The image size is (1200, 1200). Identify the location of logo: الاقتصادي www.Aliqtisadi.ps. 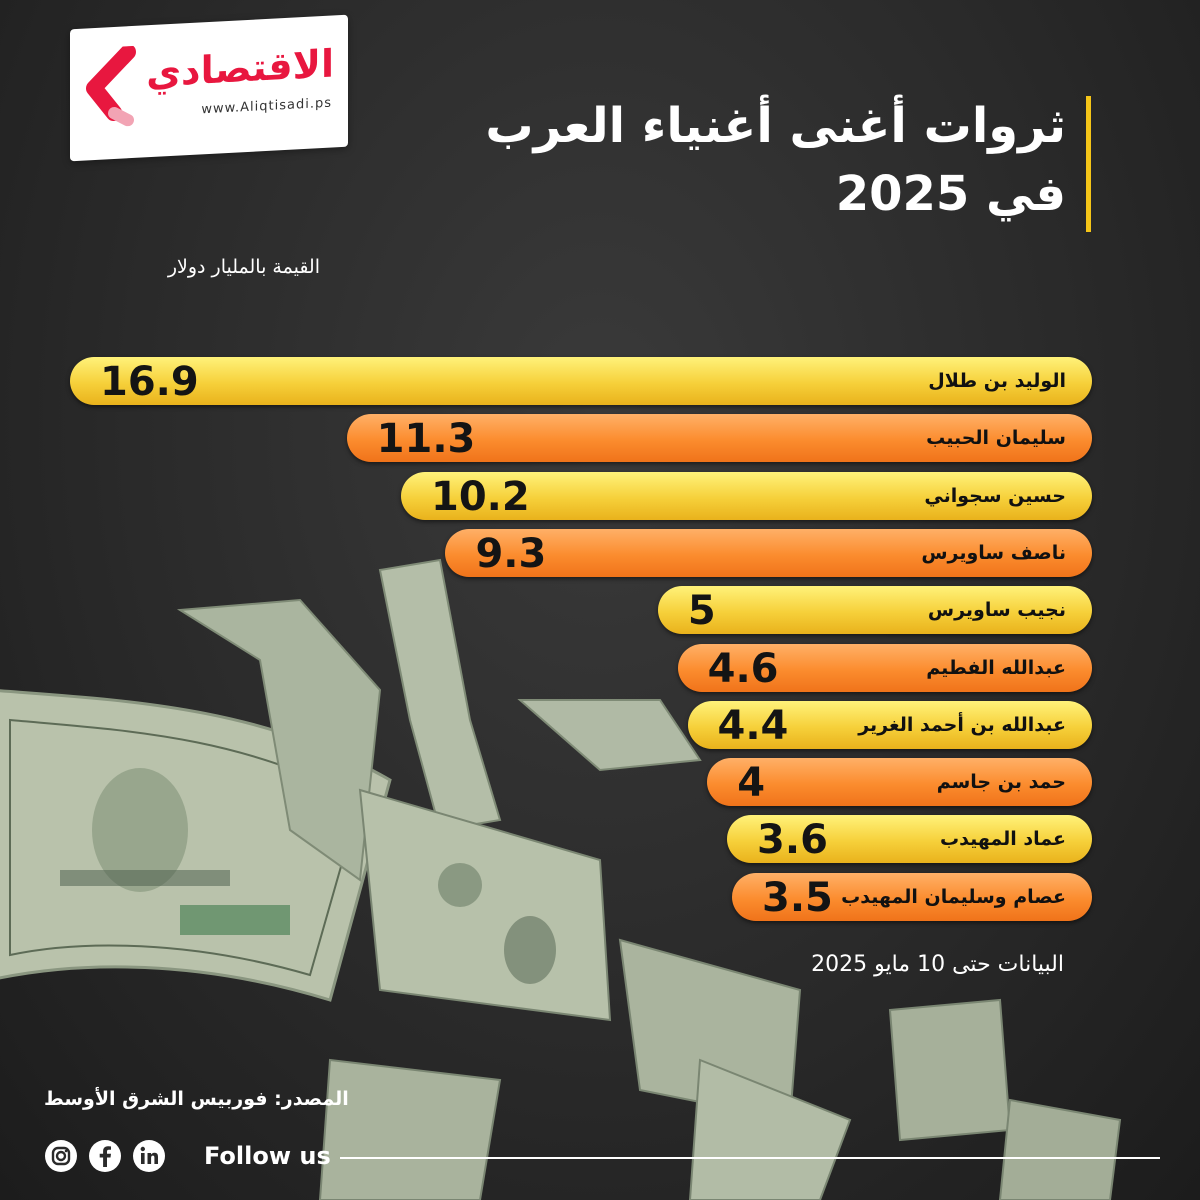
(209, 88).